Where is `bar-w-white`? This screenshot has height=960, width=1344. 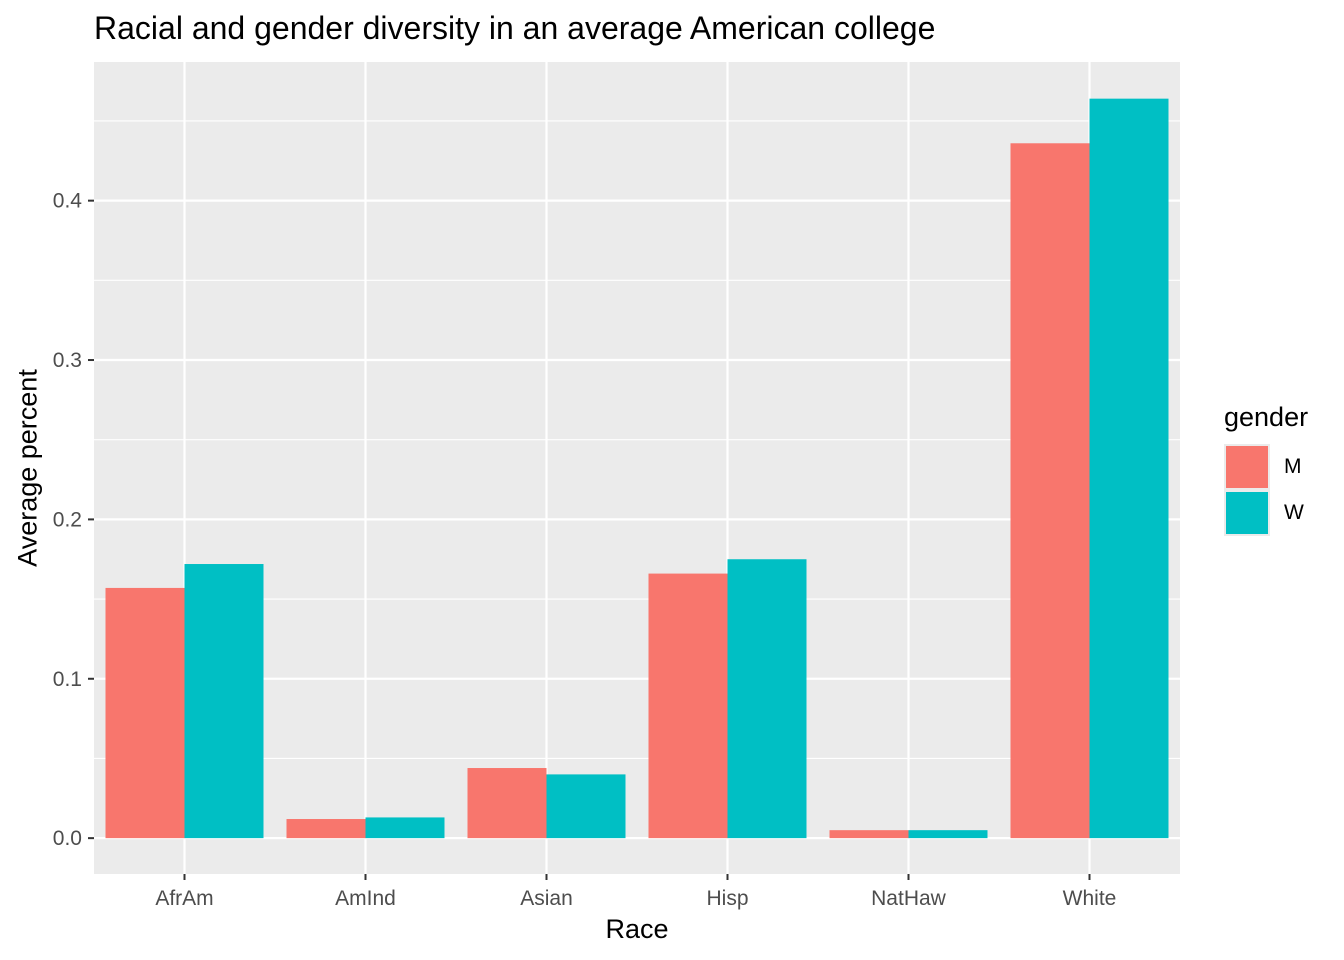 bar-w-white is located at coordinates (1129, 468).